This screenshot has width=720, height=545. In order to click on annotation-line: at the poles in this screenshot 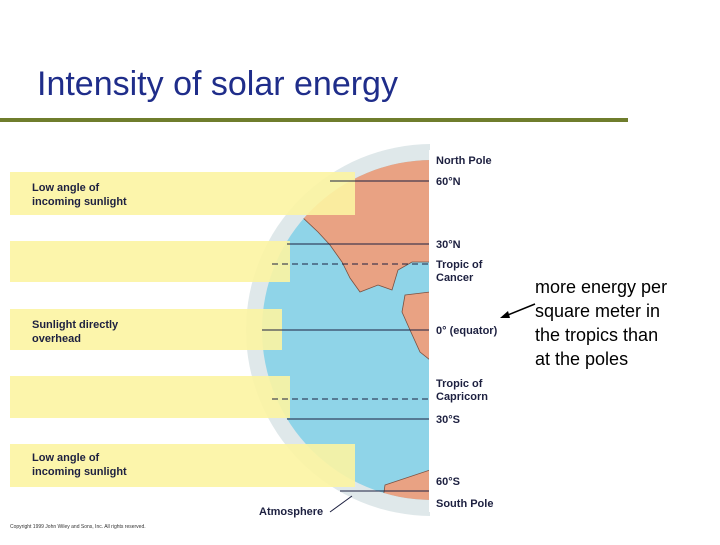, I will do `click(581, 359)`.